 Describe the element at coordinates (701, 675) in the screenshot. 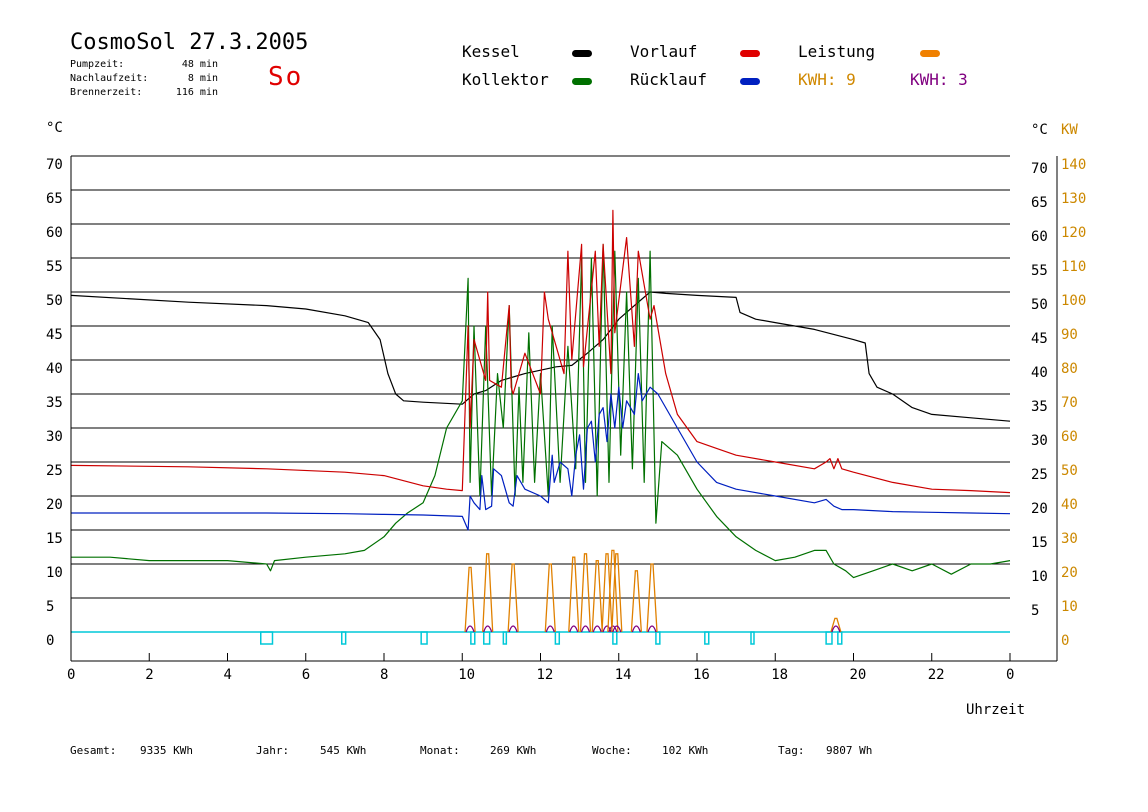

I see `x-tick-label: 16` at that location.